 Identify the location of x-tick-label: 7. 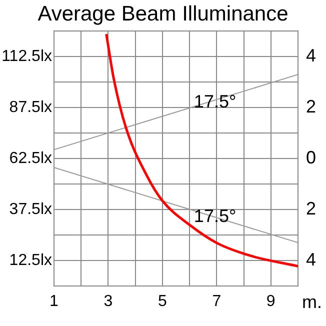
(217, 301).